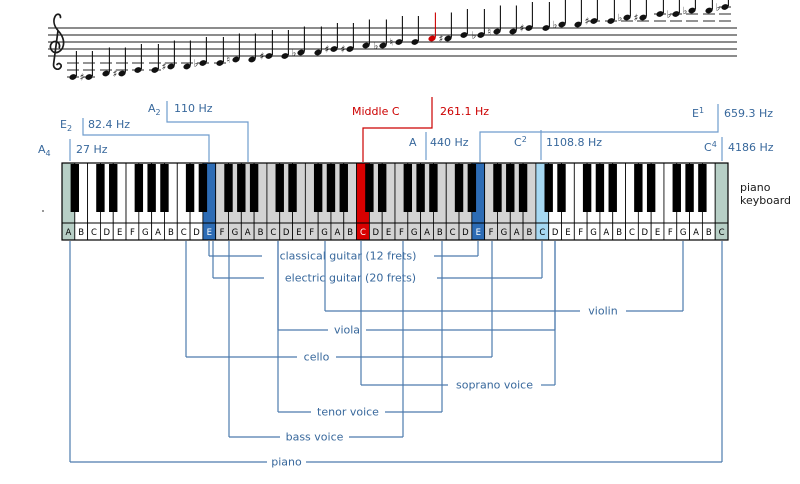  I want to click on key-letter: F, so click(491, 233).